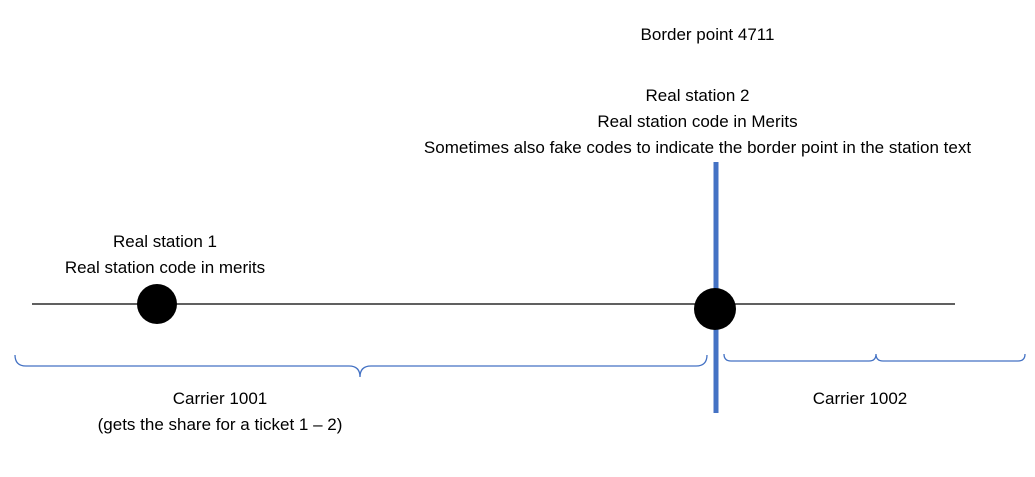 This screenshot has width=1035, height=477. What do you see at coordinates (157, 304) in the screenshot?
I see `station-1-dot` at bounding box center [157, 304].